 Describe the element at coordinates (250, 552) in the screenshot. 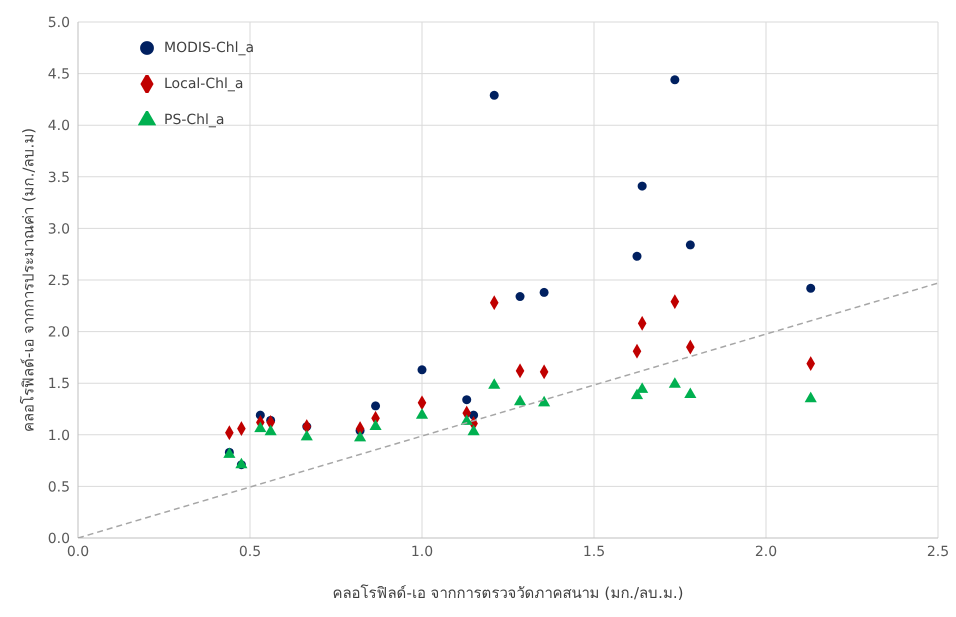

I see `x-tick-label: 0.5` at that location.